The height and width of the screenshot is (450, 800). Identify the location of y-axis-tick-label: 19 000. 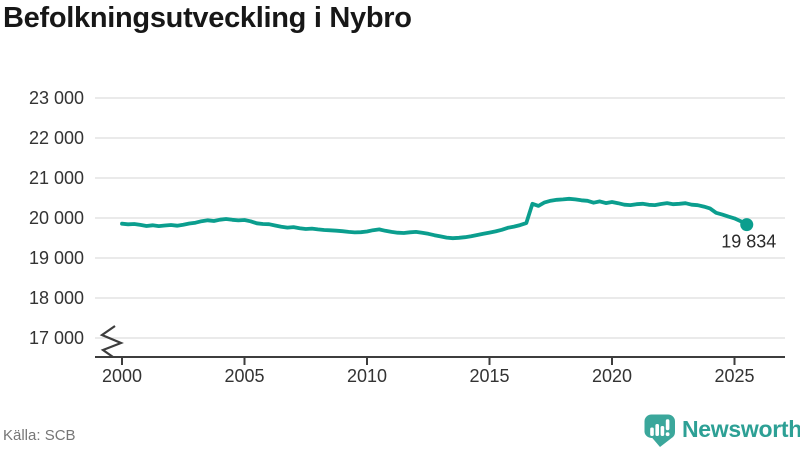
(56, 258).